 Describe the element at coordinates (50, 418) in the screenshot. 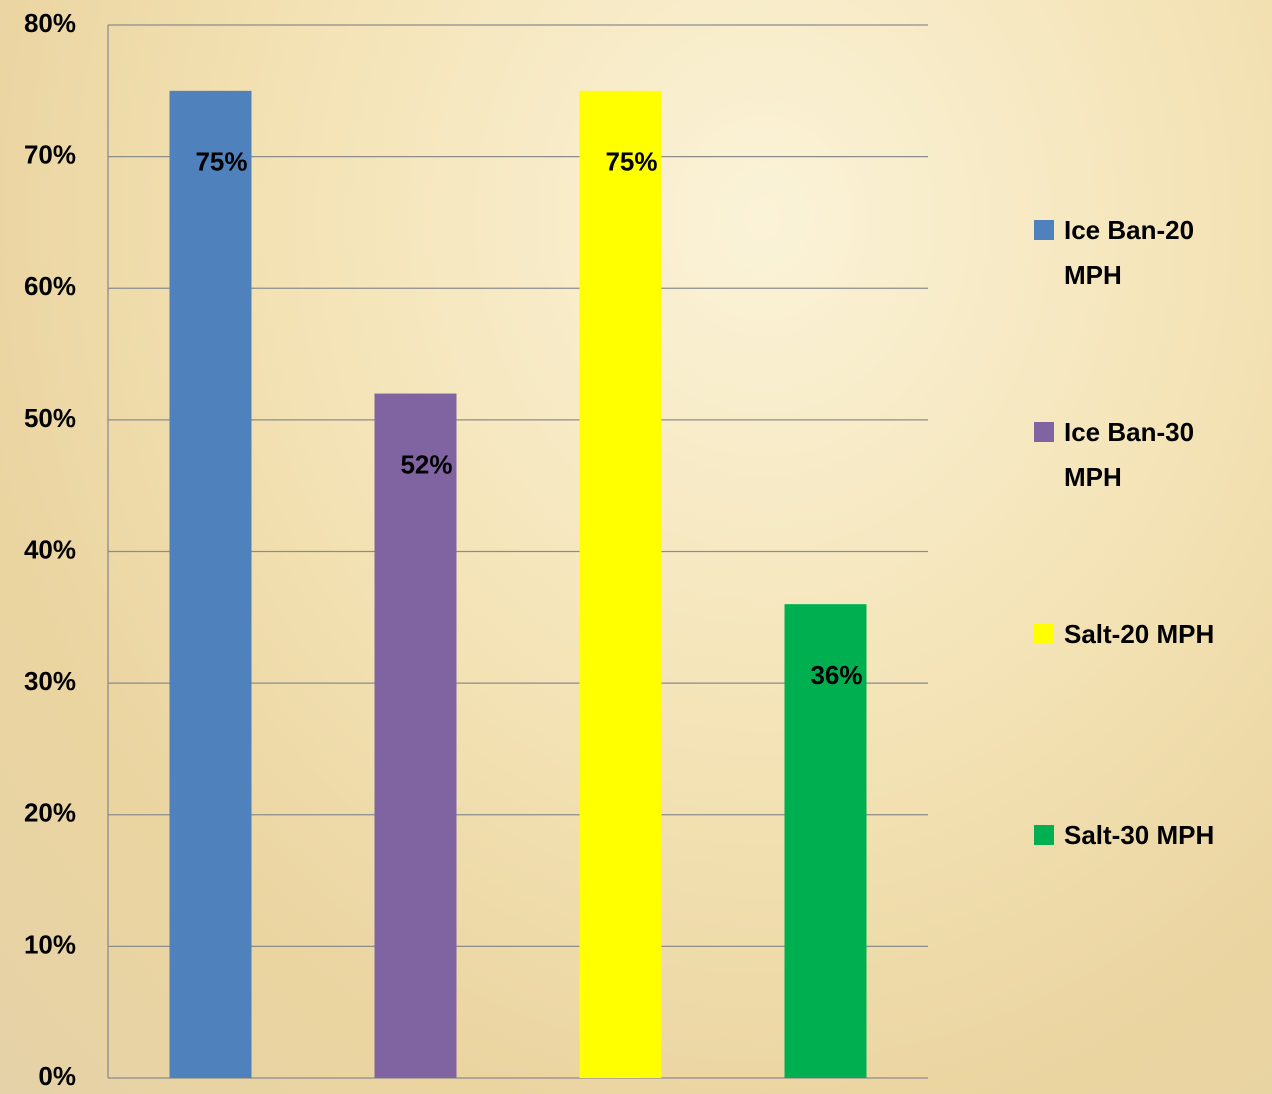

I see `y-tick-label: 50%` at that location.